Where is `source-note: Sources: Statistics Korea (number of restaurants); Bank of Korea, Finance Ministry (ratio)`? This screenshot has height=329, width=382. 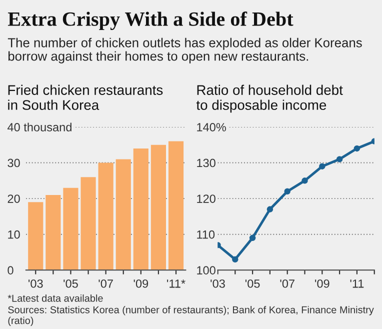
source-note: Sources: Statistics Korea (number of restaurants); Bank of Korea, Finance Ministry (ratio) is located at coordinates (191, 316).